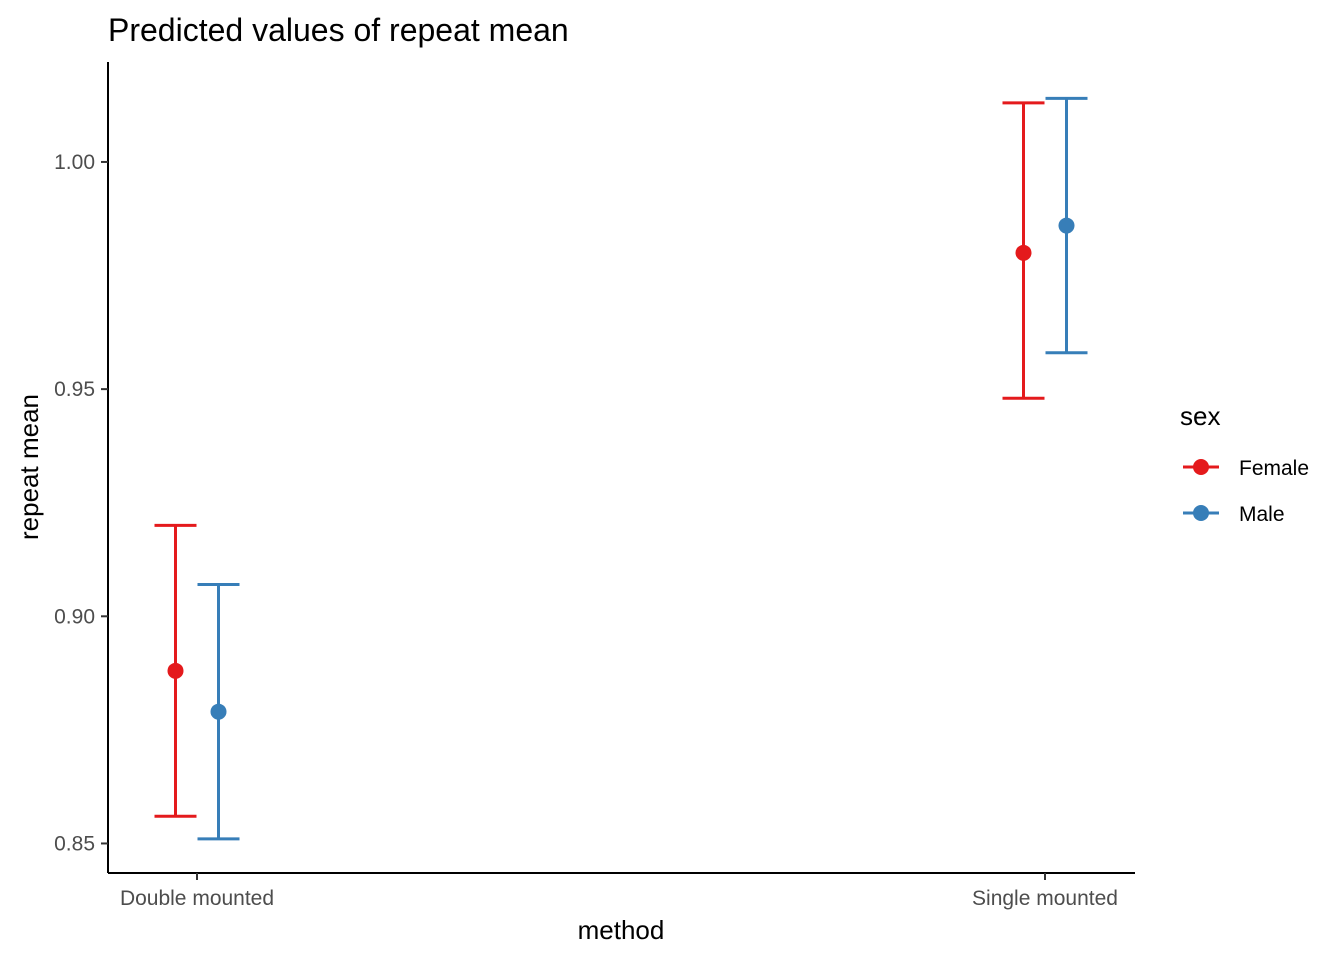  Describe the element at coordinates (1246, 491) in the screenshot. I see `legend-items: Female Male` at that location.